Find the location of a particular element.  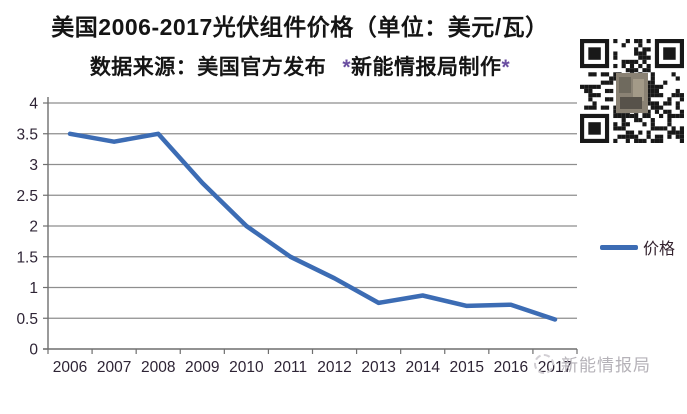

watermark-logo-icon is located at coordinates (544, 363).